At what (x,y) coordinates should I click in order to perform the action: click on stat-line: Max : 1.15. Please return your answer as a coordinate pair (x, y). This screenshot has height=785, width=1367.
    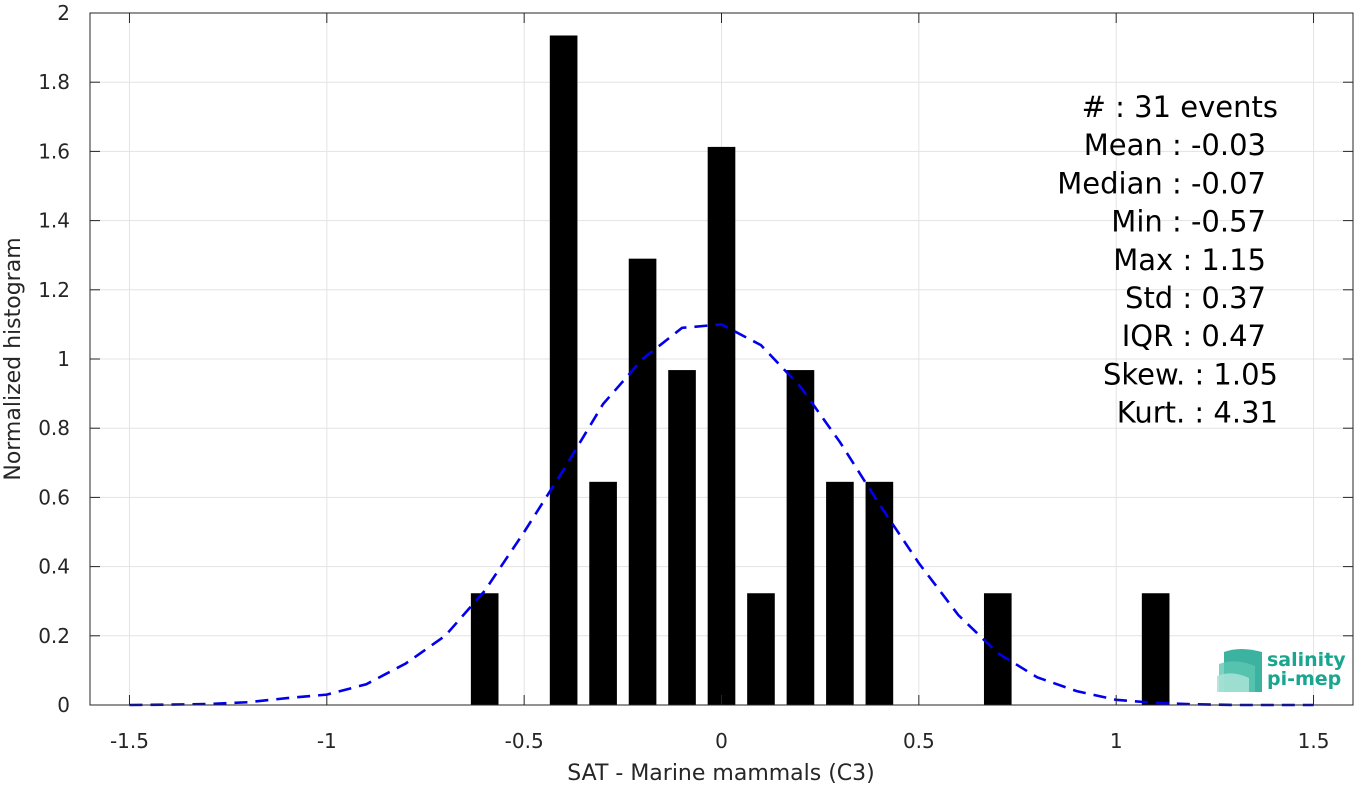
    Looking at the image, I should click on (1189, 260).